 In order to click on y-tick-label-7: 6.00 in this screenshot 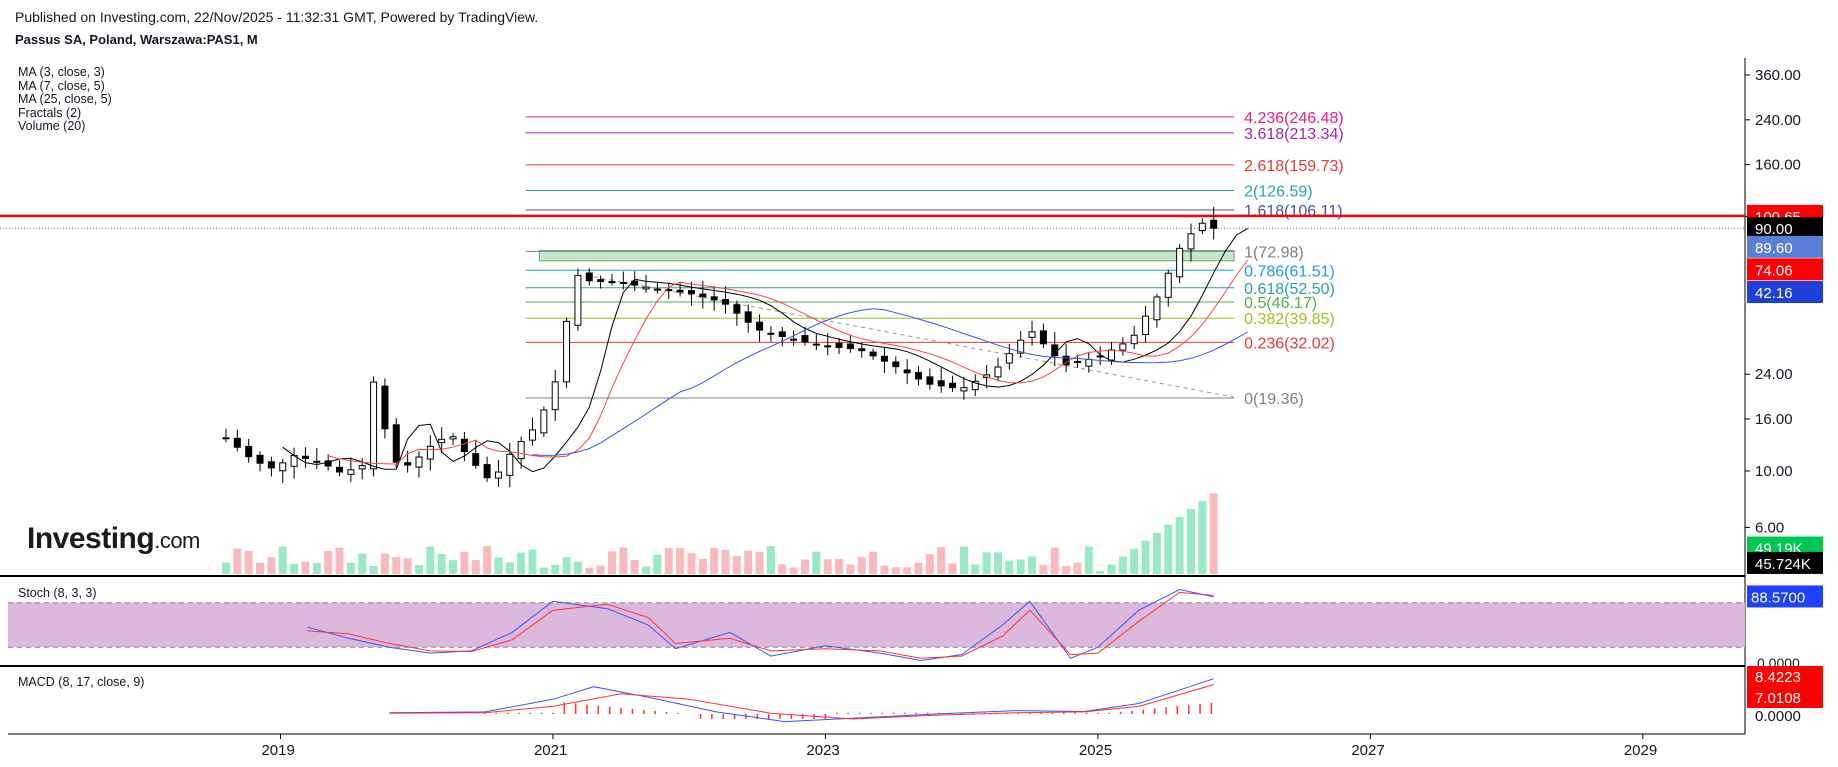, I will do `click(1769, 527)`.